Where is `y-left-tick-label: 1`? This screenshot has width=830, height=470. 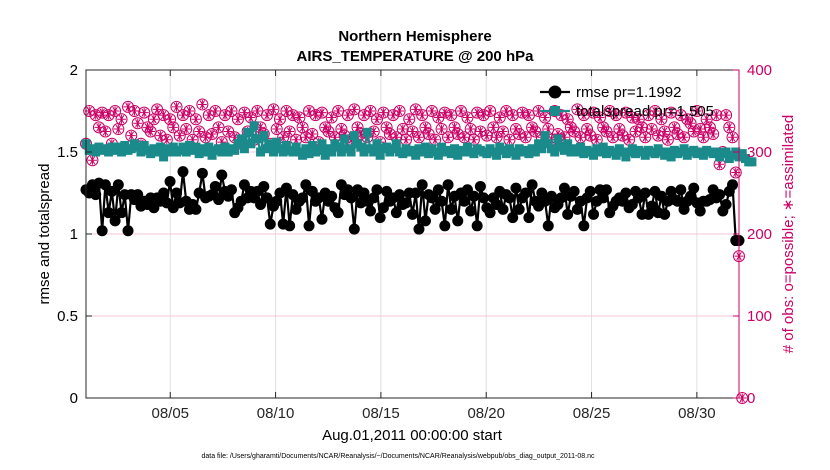
y-left-tick-label: 1 is located at coordinates (74, 234).